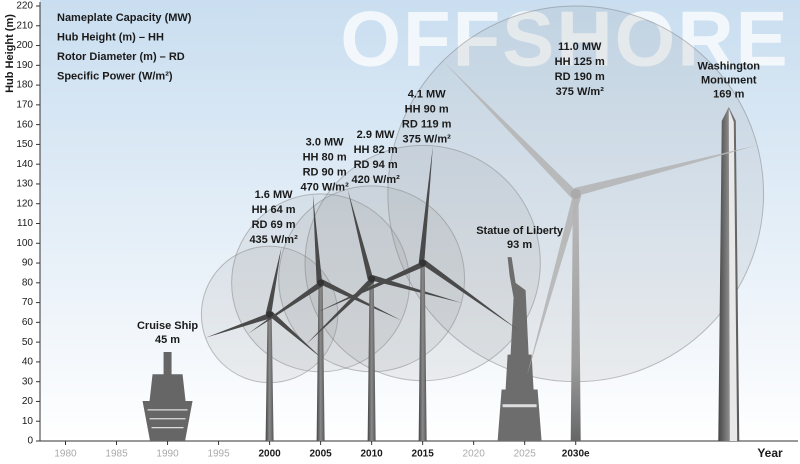  Describe the element at coordinates (376, 135) in the screenshot. I see `turbine-label: 2.9 MW` at that location.